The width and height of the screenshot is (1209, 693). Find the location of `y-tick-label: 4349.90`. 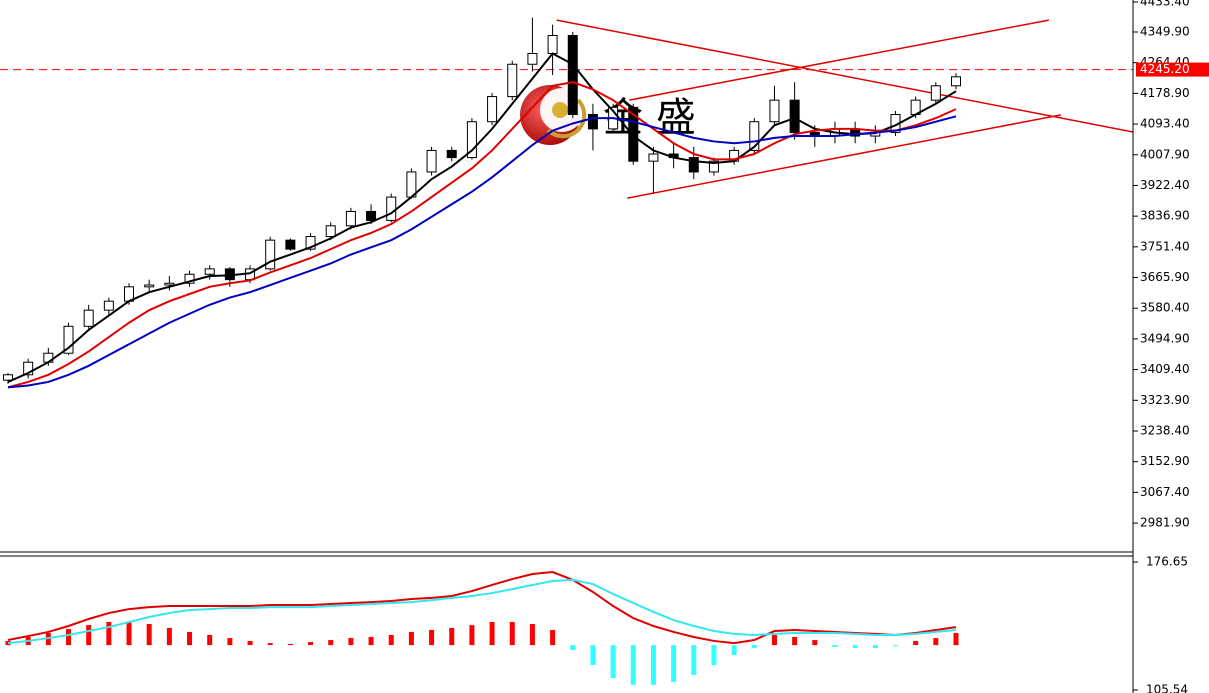

y-tick-label: 4349.90 is located at coordinates (1165, 31).